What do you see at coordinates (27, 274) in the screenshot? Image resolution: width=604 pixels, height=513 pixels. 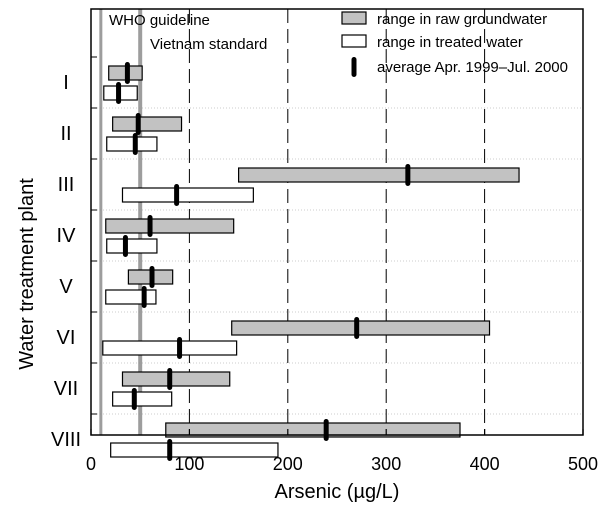 I see `y-axis-label: Water treatment plant` at bounding box center [27, 274].